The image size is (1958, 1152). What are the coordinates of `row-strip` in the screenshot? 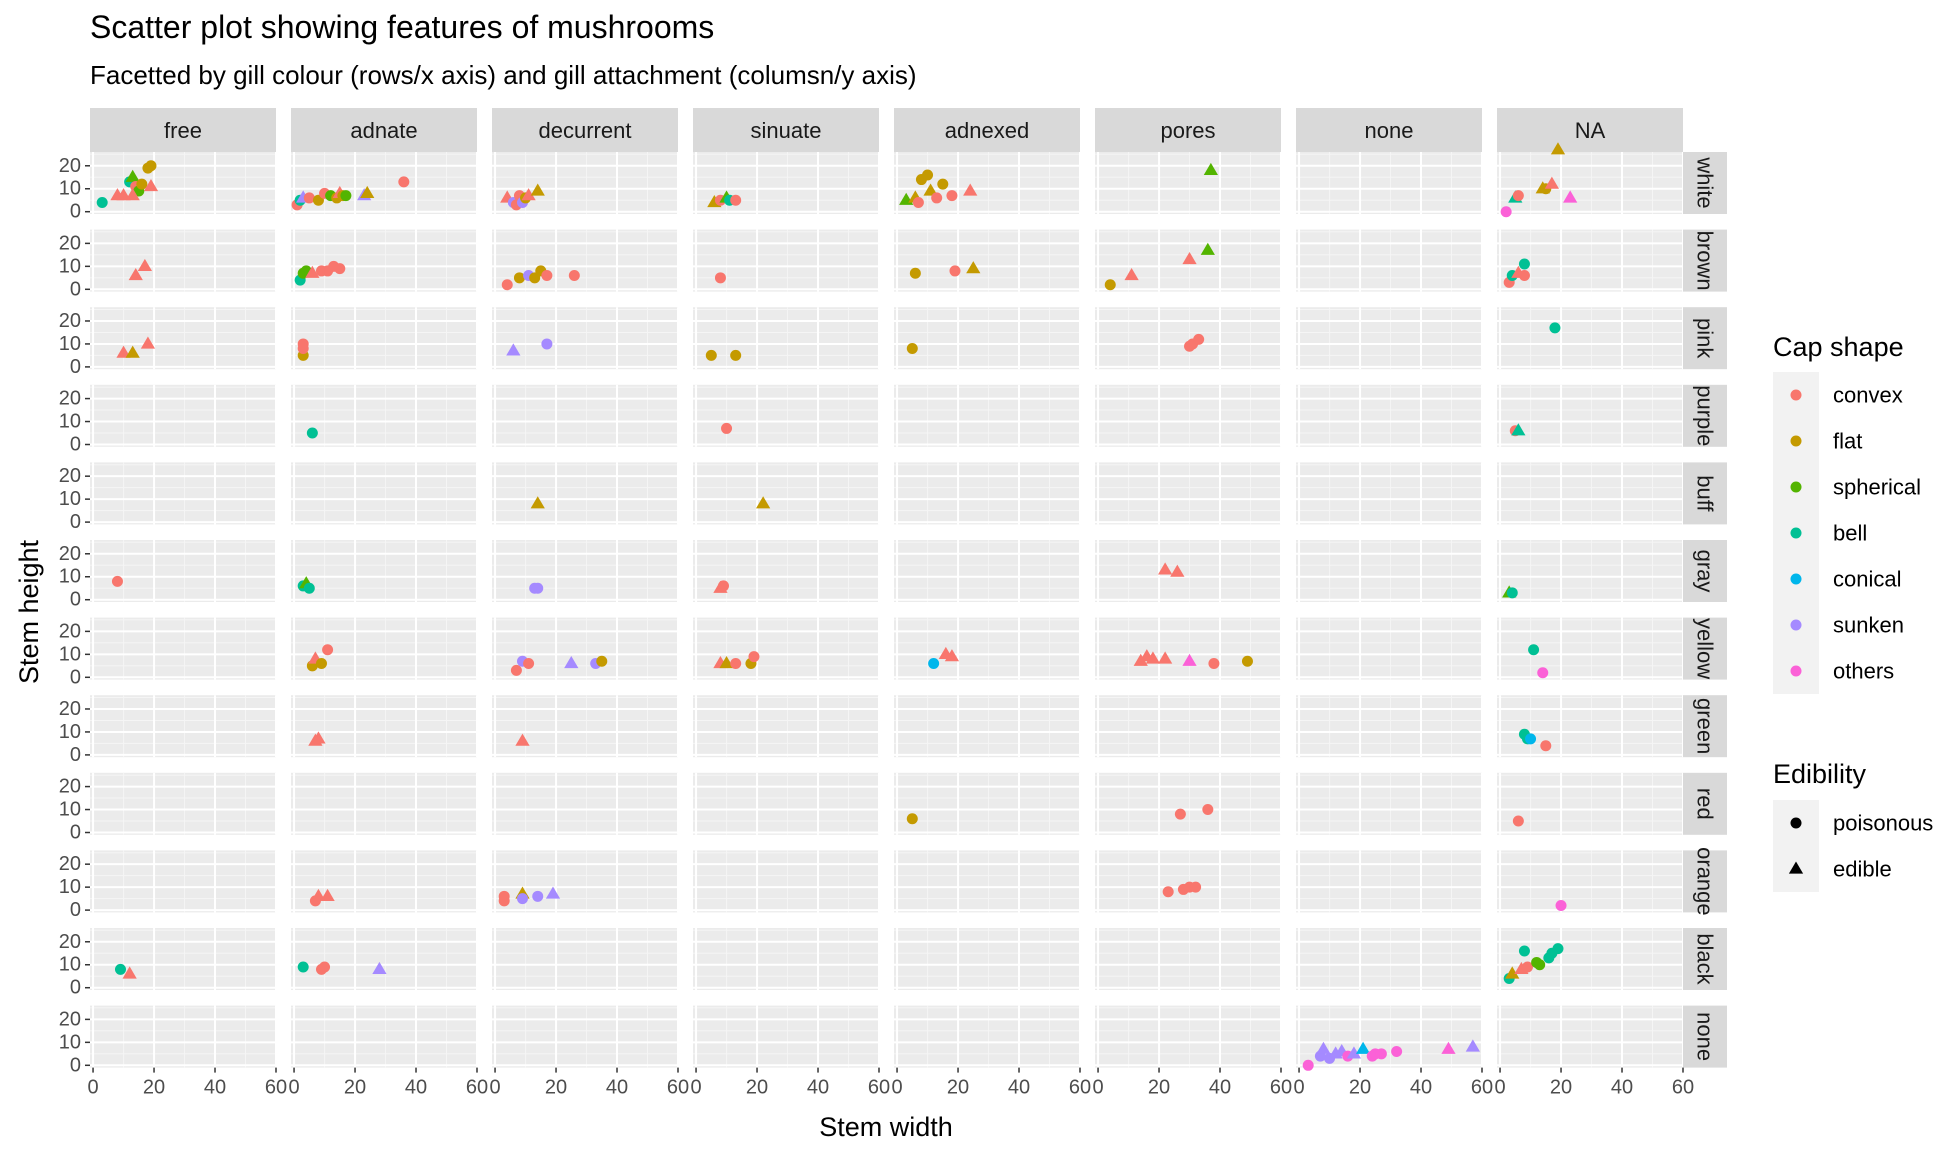 It's located at (1705, 881).